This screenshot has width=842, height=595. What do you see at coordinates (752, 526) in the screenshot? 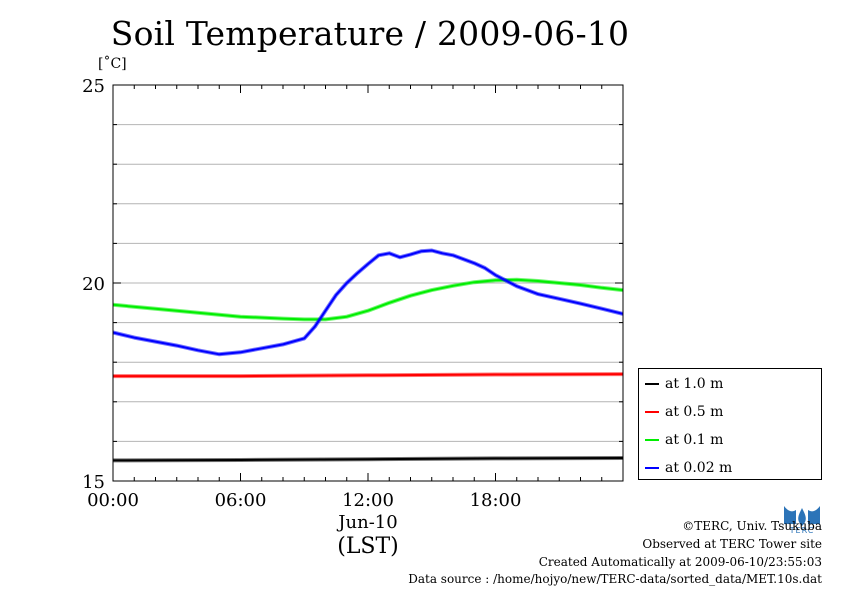
I see `footer-copyright: ©TERC, Univ. Tsukuba` at bounding box center [752, 526].